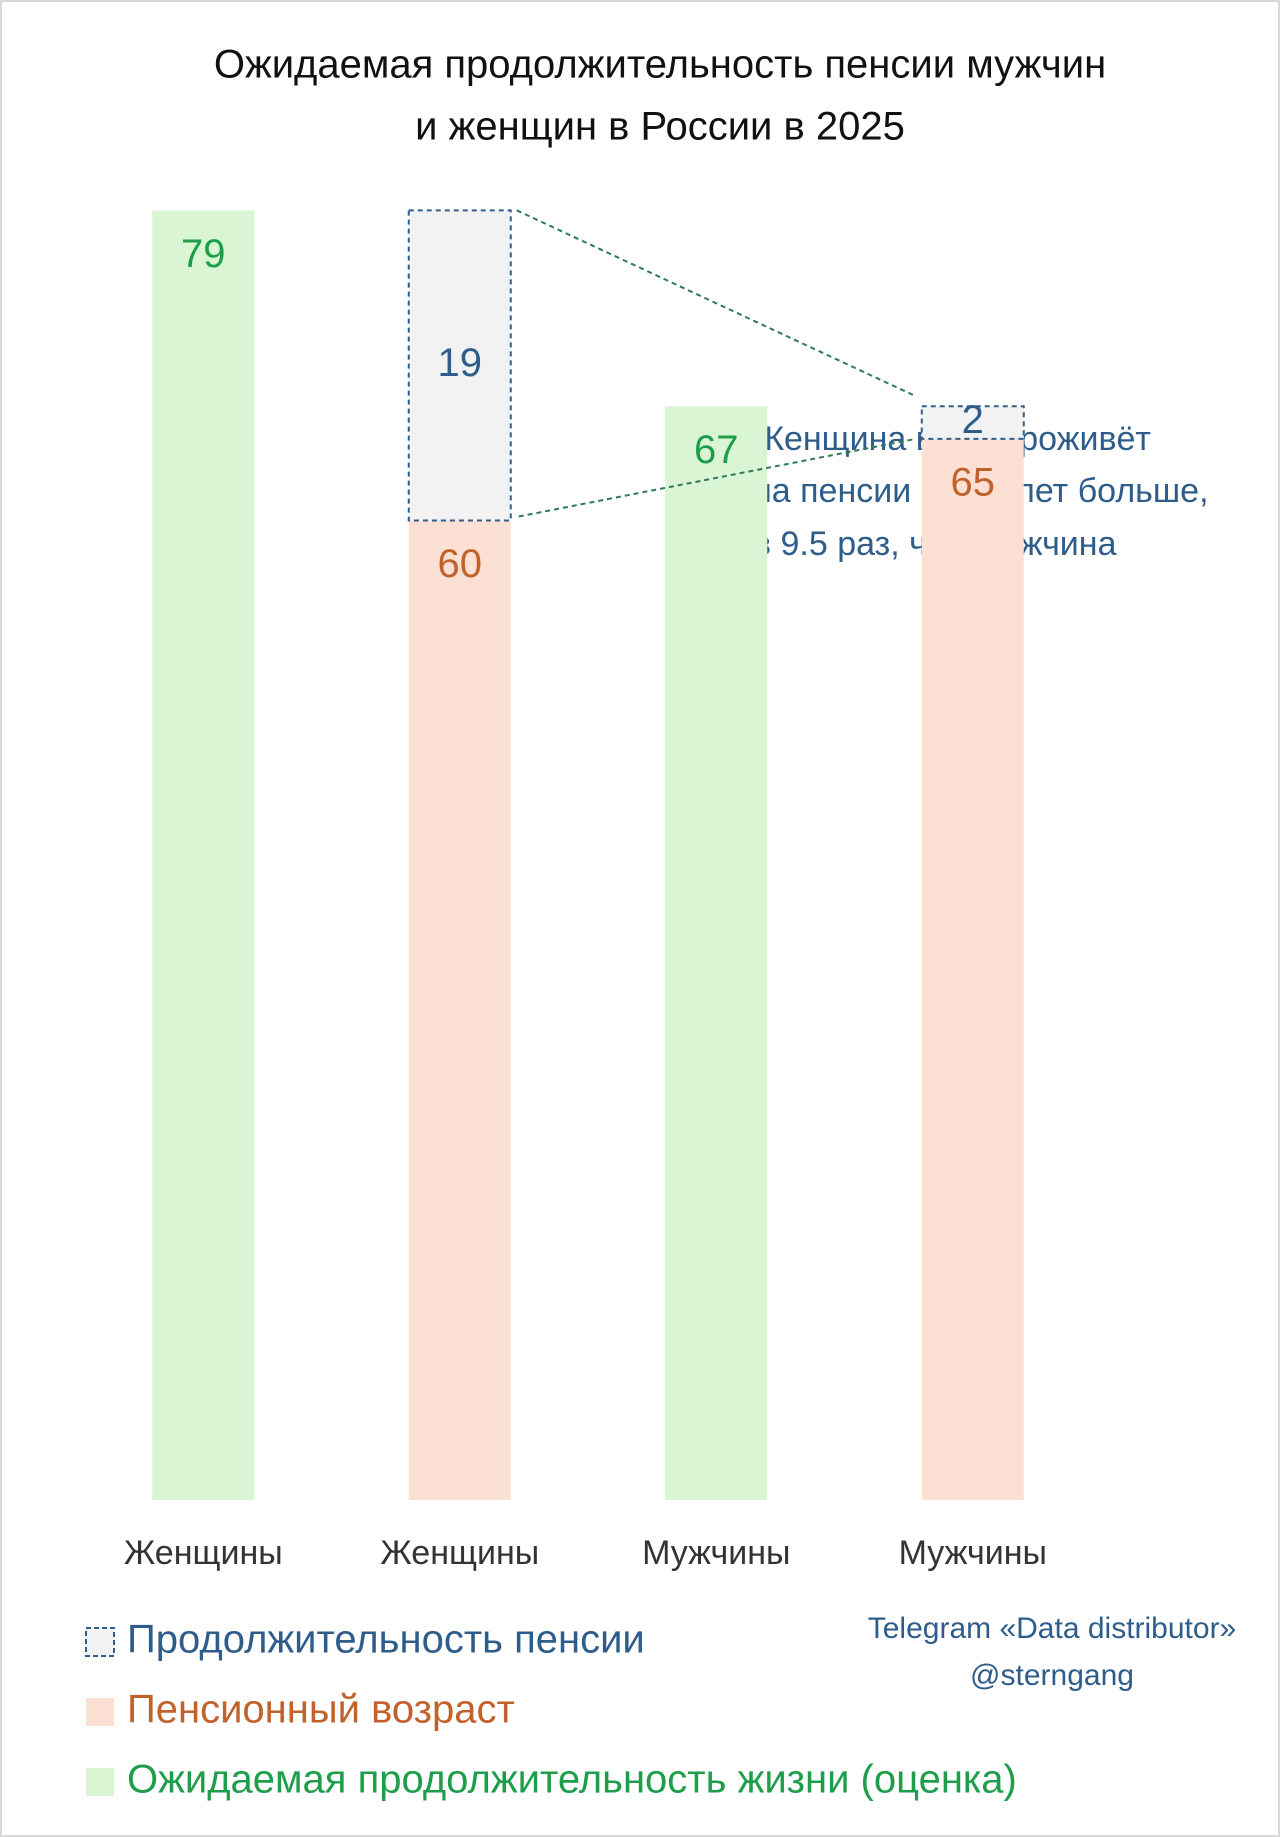 The image size is (1280, 1837). Describe the element at coordinates (1052, 1675) in the screenshot. I see `source: @sterngang` at that location.